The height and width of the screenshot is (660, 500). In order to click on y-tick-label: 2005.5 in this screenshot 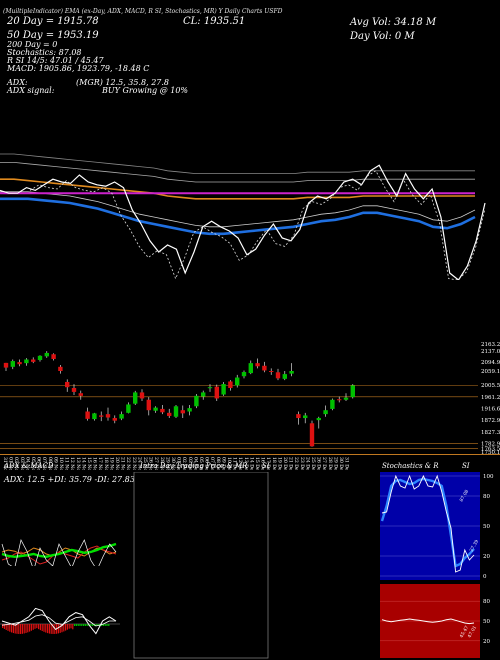, I will do `click(490, 386)`.